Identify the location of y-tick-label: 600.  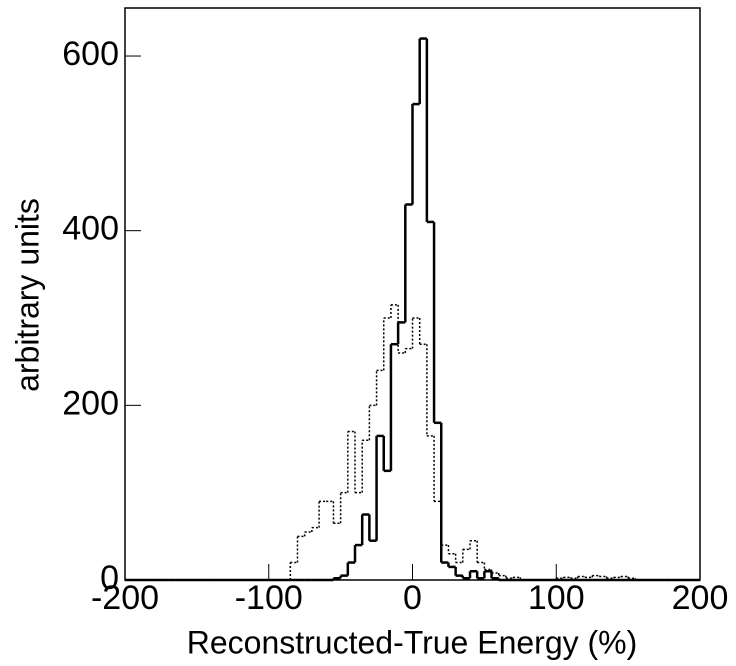
(90, 54).